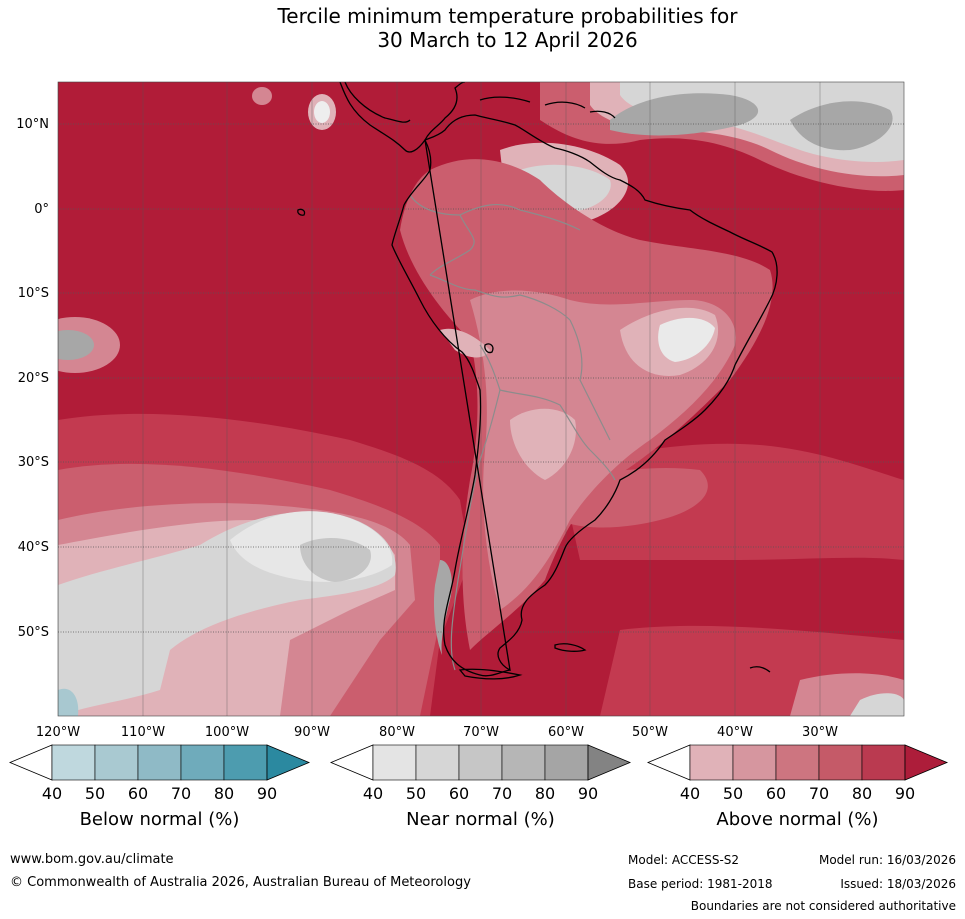 The height and width of the screenshot is (919, 965). Describe the element at coordinates (481, 732) in the screenshot. I see `lon-label: 70°W` at that location.